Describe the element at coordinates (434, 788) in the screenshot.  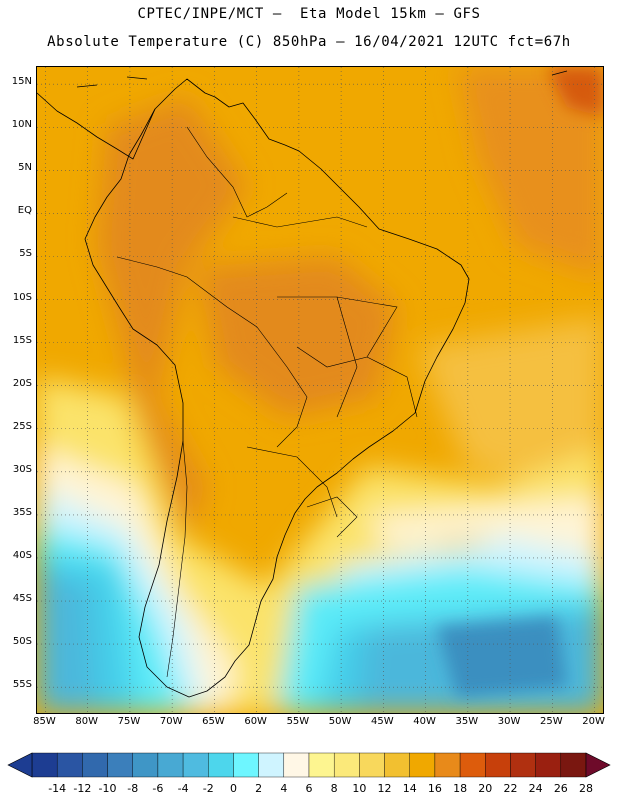
I see `colorbar-label: 16` at that location.